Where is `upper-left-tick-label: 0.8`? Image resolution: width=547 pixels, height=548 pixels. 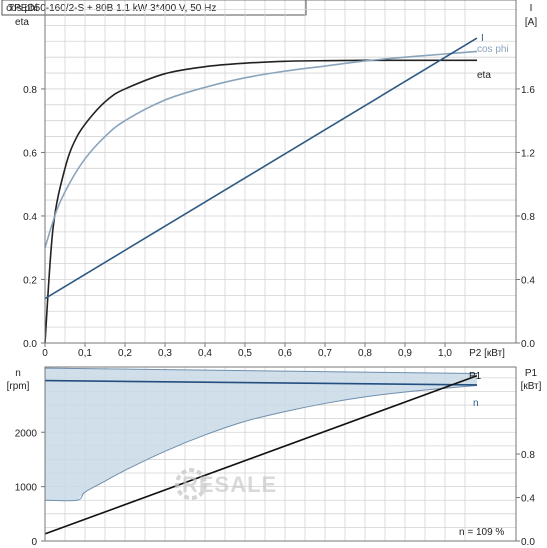
upper-left-tick-label: 0.8 is located at coordinates (30, 90).